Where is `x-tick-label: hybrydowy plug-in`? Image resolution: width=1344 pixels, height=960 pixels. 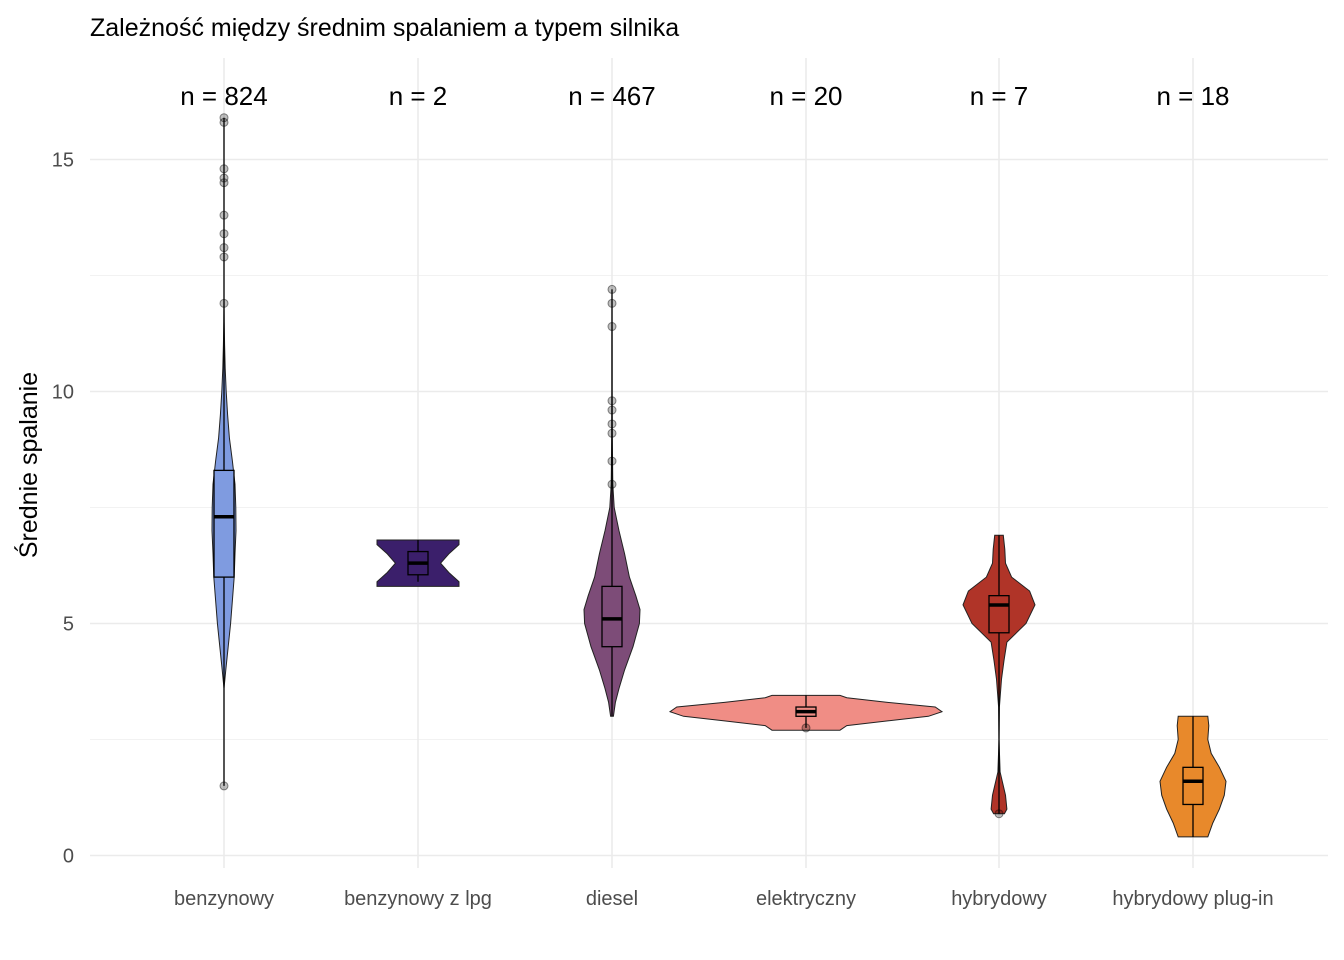
x-tick-label: hybrydowy plug-in is located at coordinates (1192, 899).